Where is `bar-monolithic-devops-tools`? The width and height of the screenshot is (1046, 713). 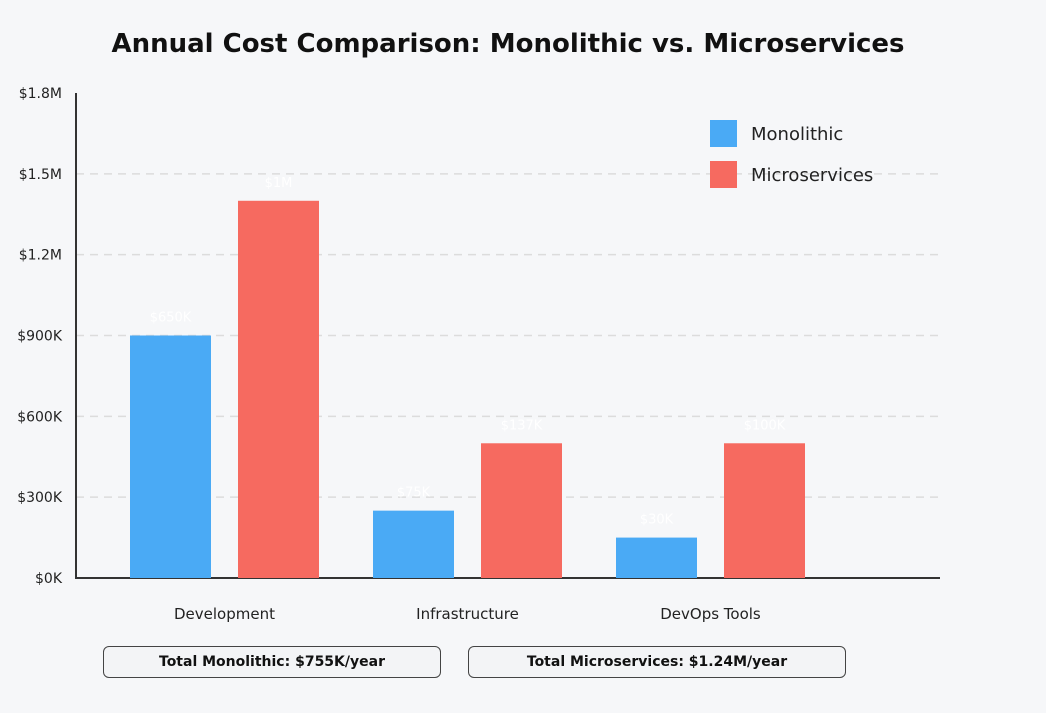 bar-monolithic-devops-tools is located at coordinates (656, 557).